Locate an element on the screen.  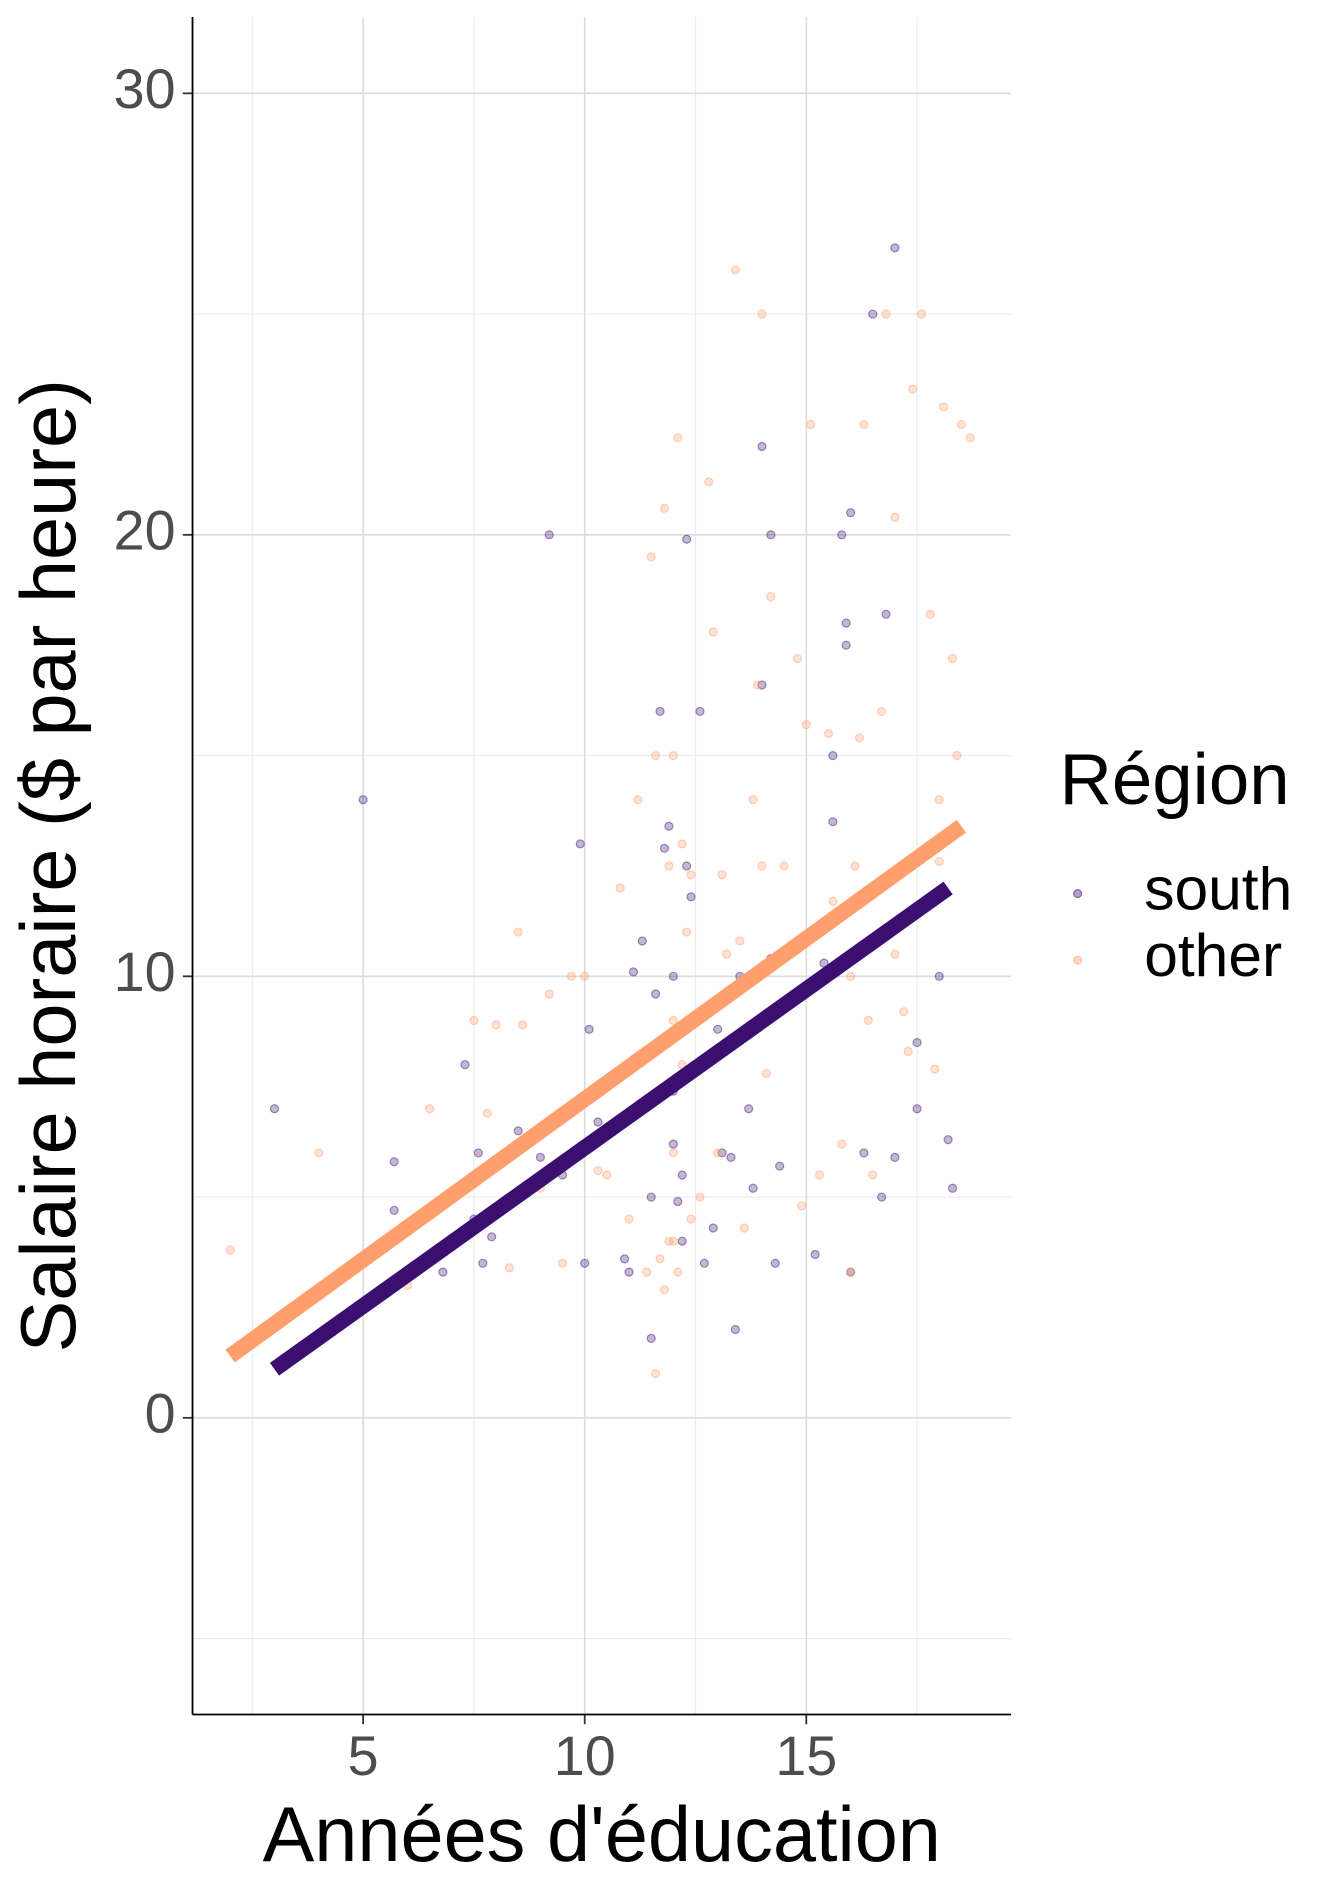
y-tick-label: 30 is located at coordinates (145, 89).